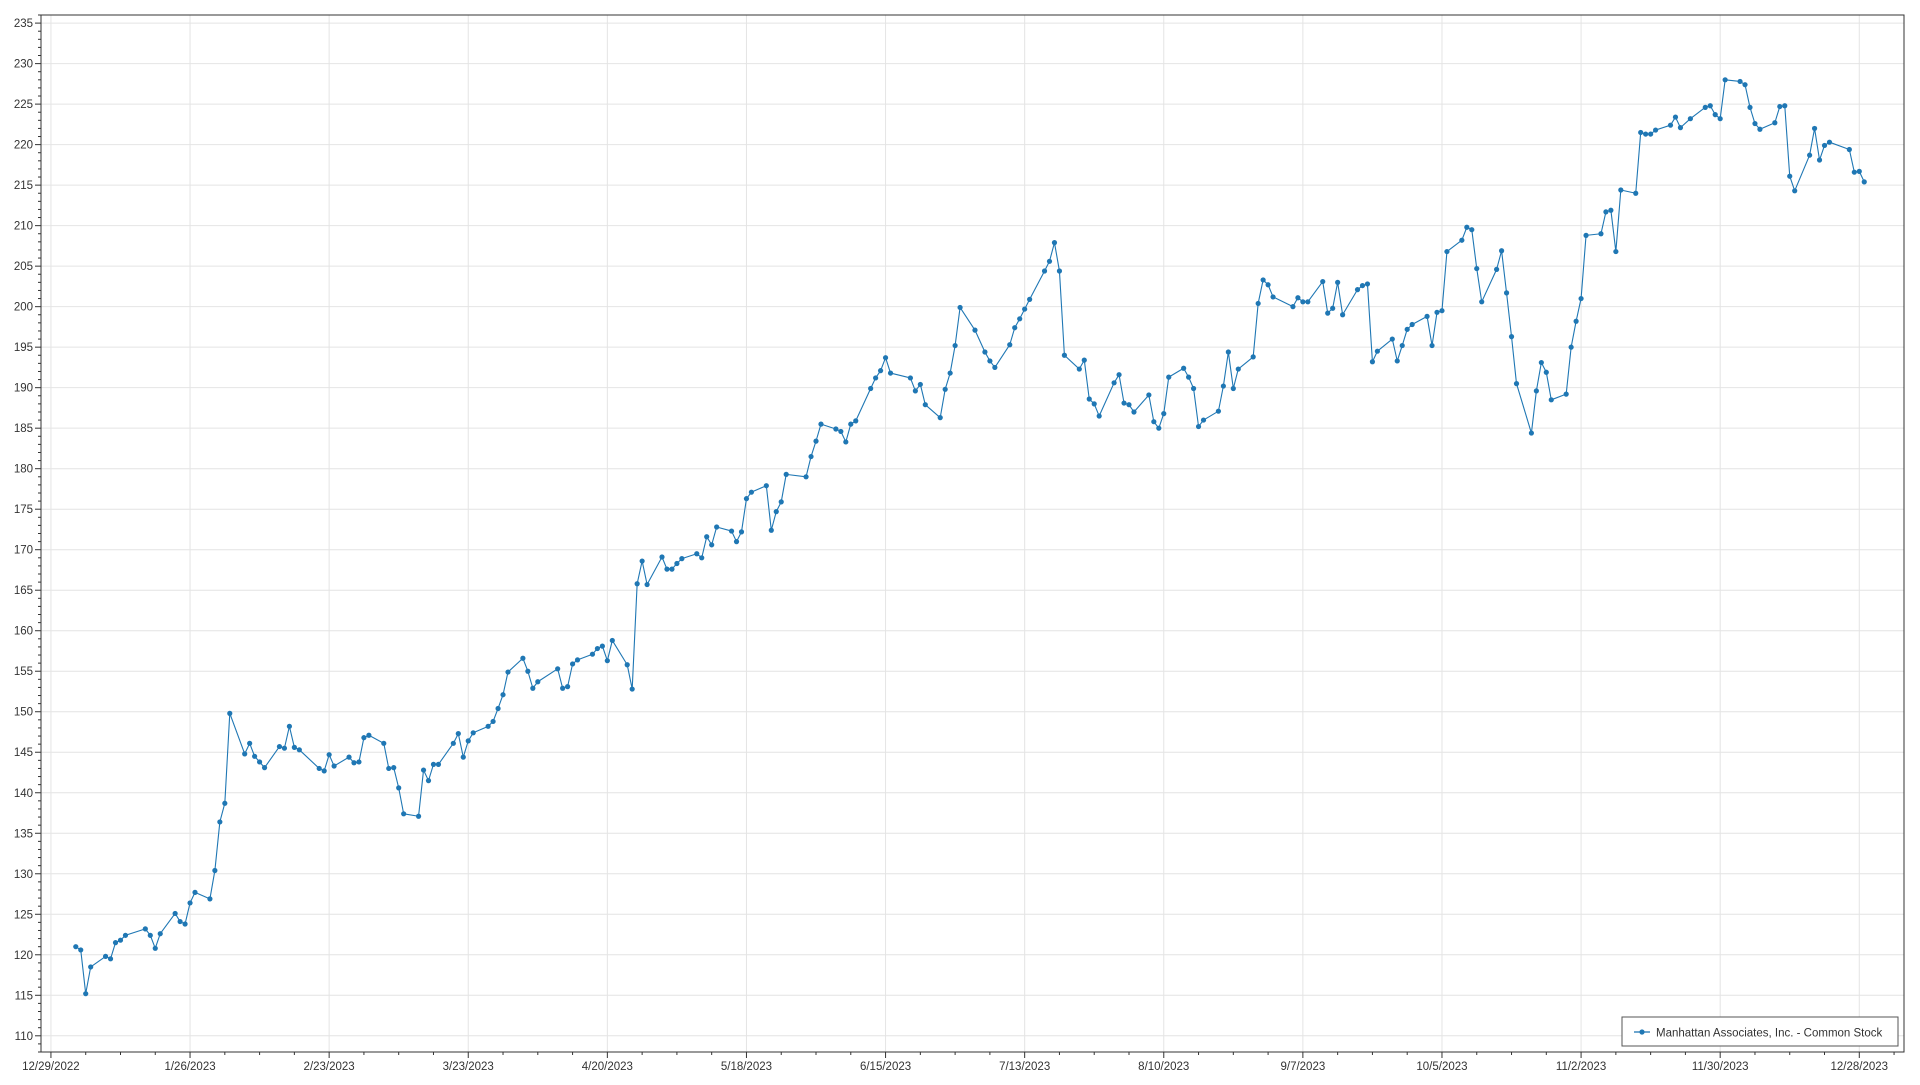 Image resolution: width=1920 pixels, height=1085 pixels. I want to click on y-tick-label: 225, so click(23, 105).